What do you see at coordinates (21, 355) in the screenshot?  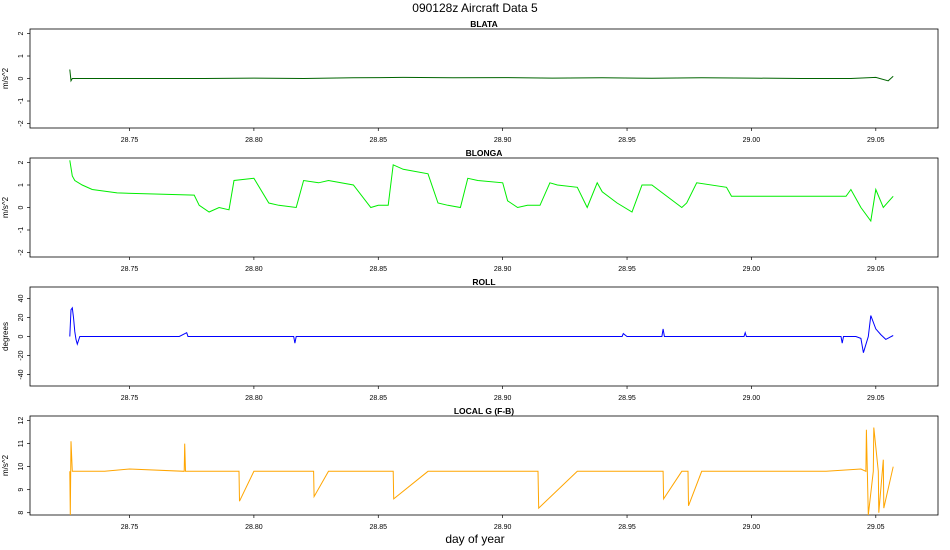 I see `y-tick-label: -20` at bounding box center [21, 355].